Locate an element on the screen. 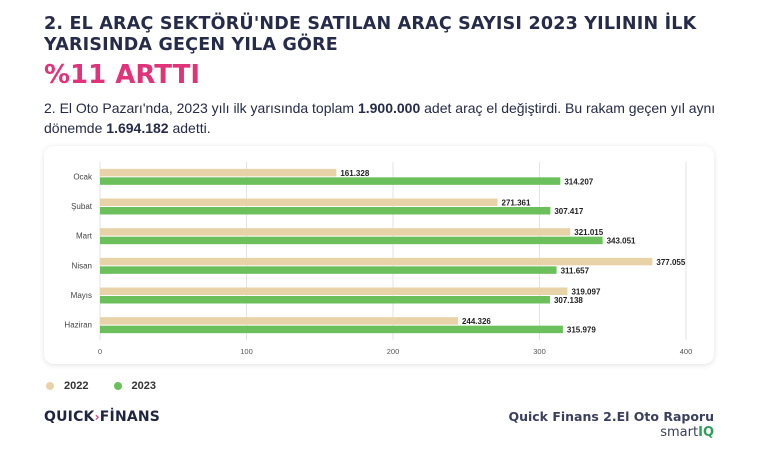 Image resolution: width=760 pixels, height=450 pixels. data-label: 161.328 is located at coordinates (354, 173).